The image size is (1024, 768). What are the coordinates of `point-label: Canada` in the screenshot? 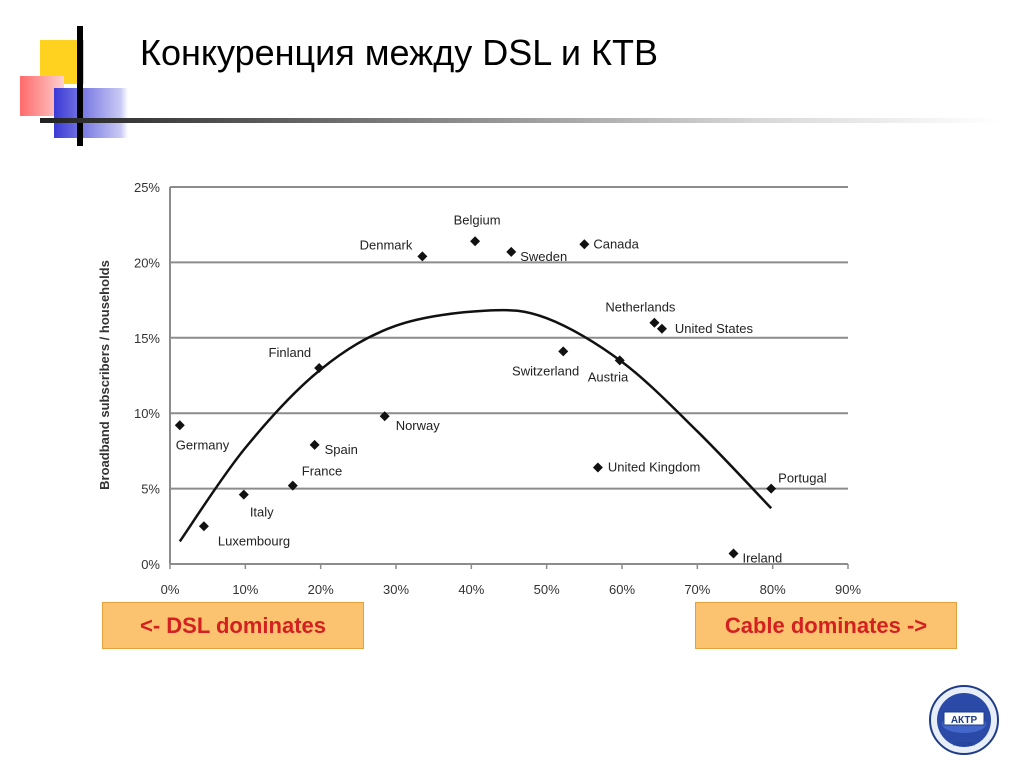 It's located at (616, 243).